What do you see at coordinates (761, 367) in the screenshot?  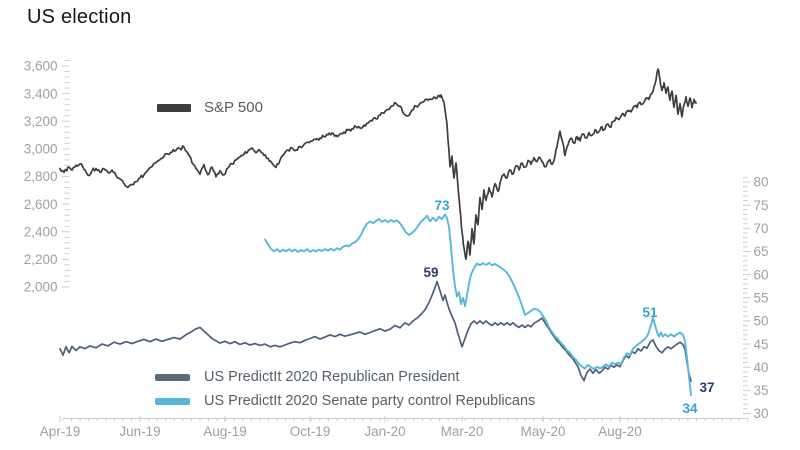 I see `right-axis-tick-label: 40` at bounding box center [761, 367].